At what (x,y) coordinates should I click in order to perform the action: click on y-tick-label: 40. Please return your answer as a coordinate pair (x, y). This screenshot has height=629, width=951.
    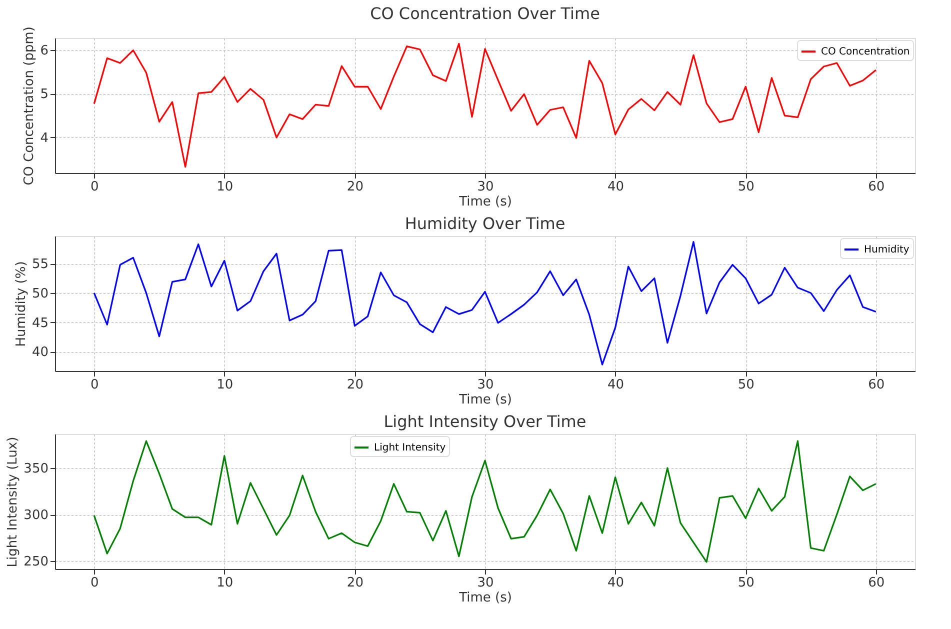
    Looking at the image, I should click on (40, 352).